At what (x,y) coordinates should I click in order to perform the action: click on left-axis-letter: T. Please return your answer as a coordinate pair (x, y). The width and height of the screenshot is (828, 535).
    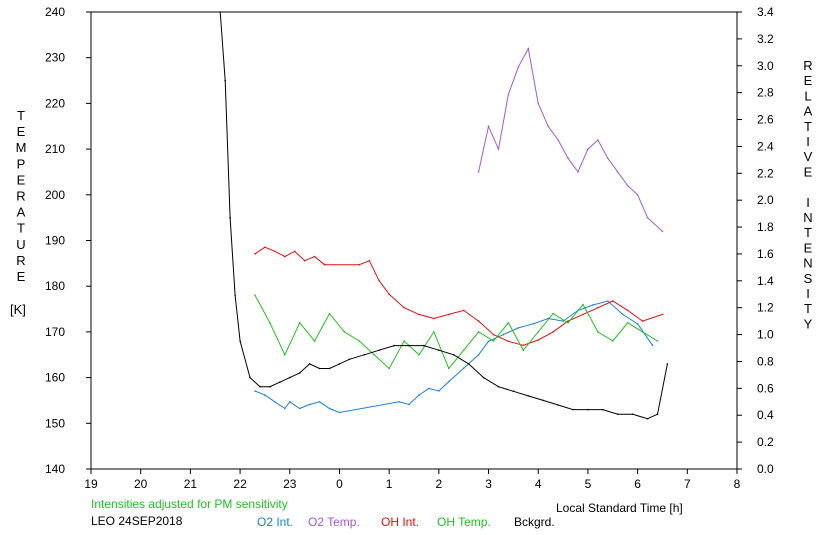
    Looking at the image, I should click on (21, 228).